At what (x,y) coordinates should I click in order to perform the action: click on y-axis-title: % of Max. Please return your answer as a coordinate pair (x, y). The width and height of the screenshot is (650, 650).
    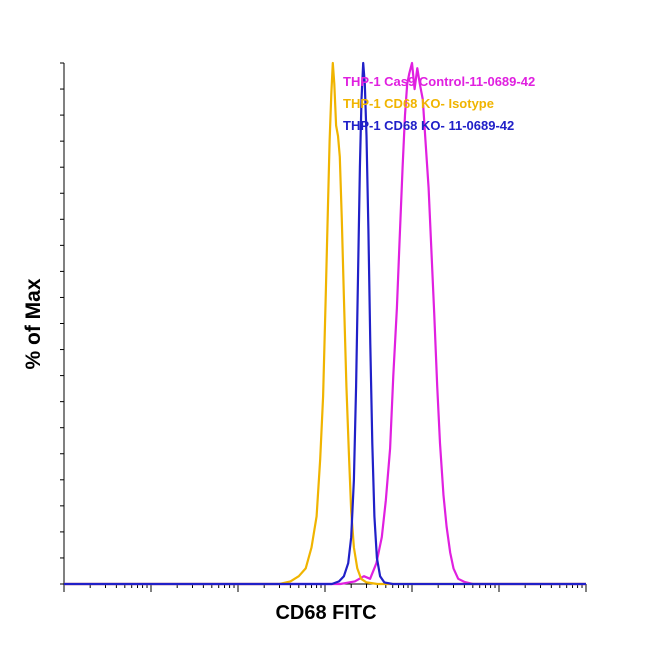
    Looking at the image, I should click on (33, 323).